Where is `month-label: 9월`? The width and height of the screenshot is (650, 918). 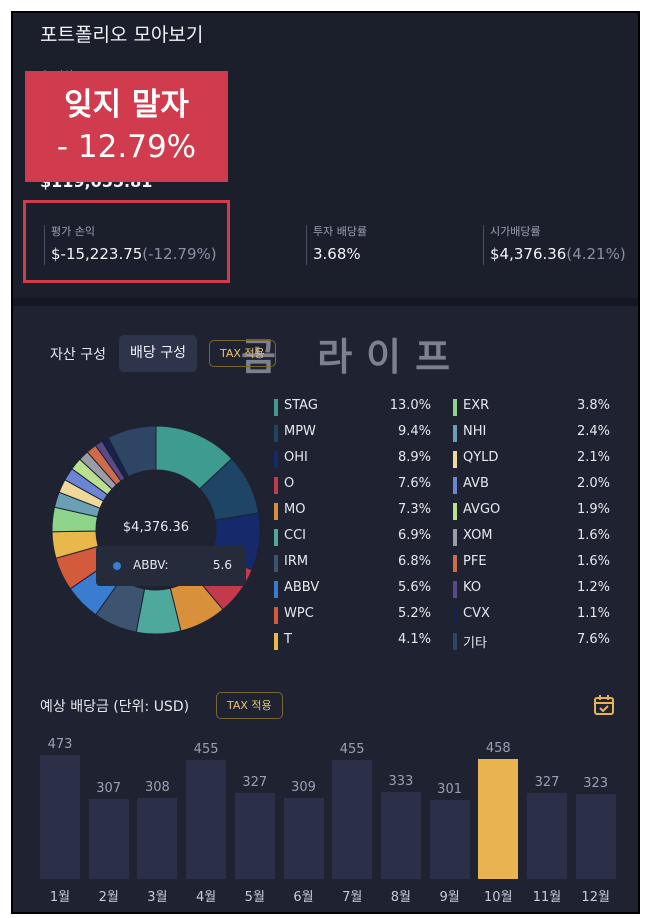 month-label: 9월 is located at coordinates (449, 897).